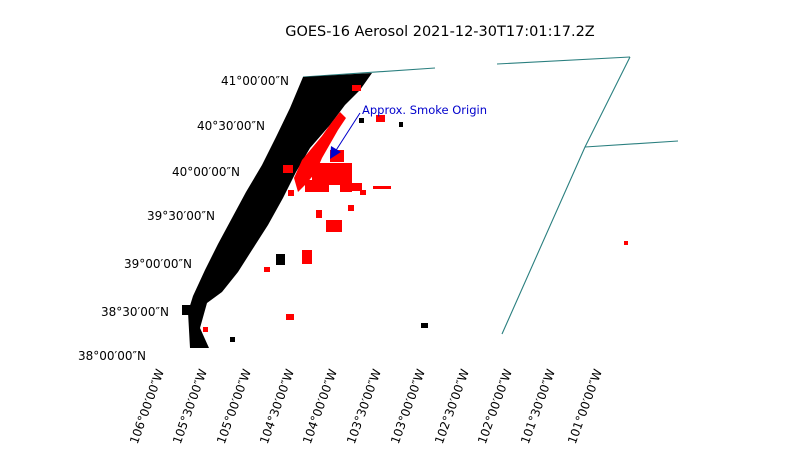 This screenshot has height=450, width=800. I want to click on lat-label: 39°30′00″N, so click(181, 216).